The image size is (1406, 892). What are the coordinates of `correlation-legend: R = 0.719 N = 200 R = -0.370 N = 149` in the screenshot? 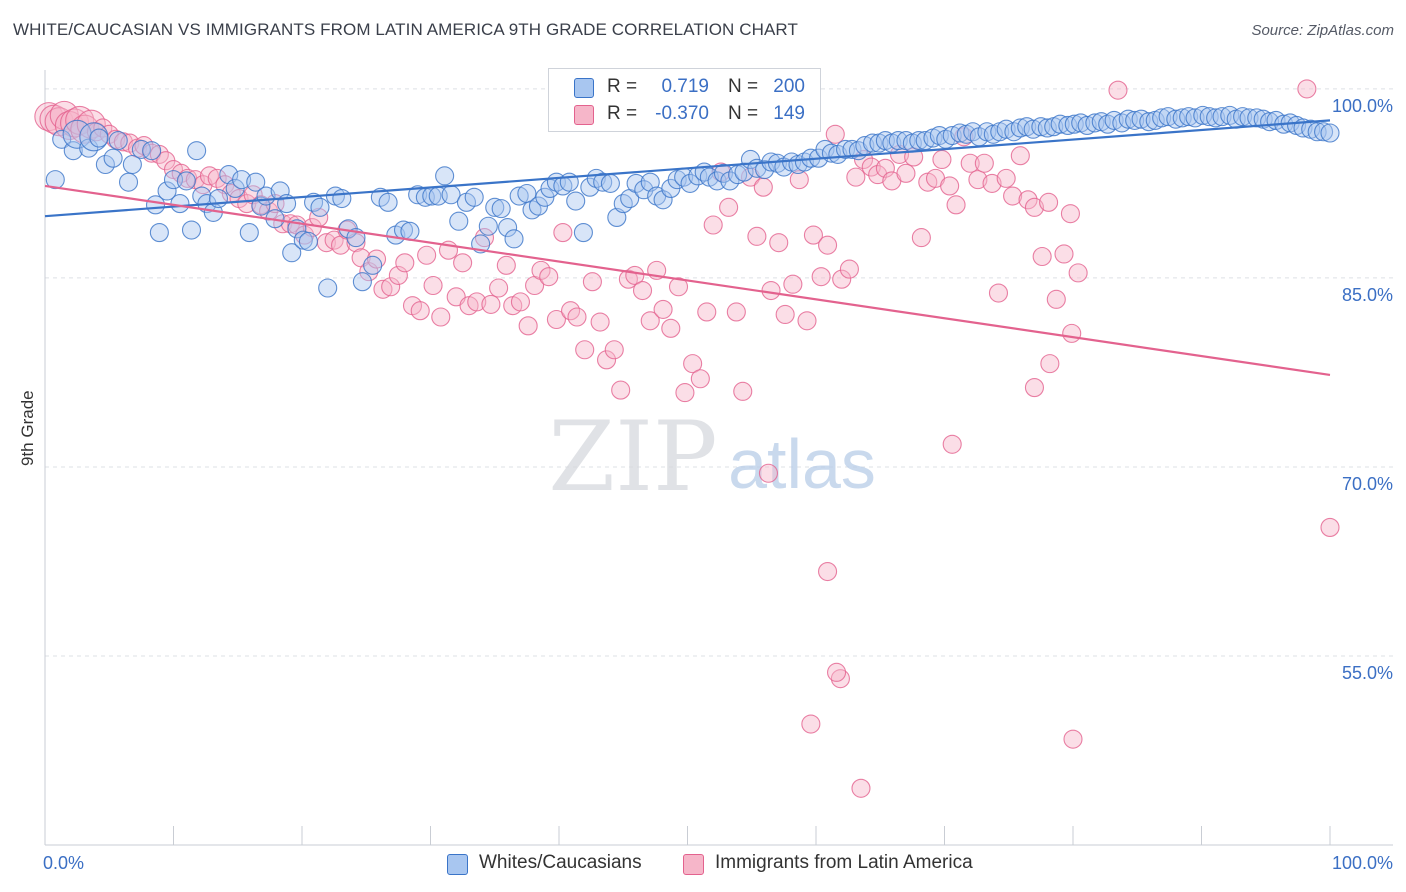 It's located at (684, 100).